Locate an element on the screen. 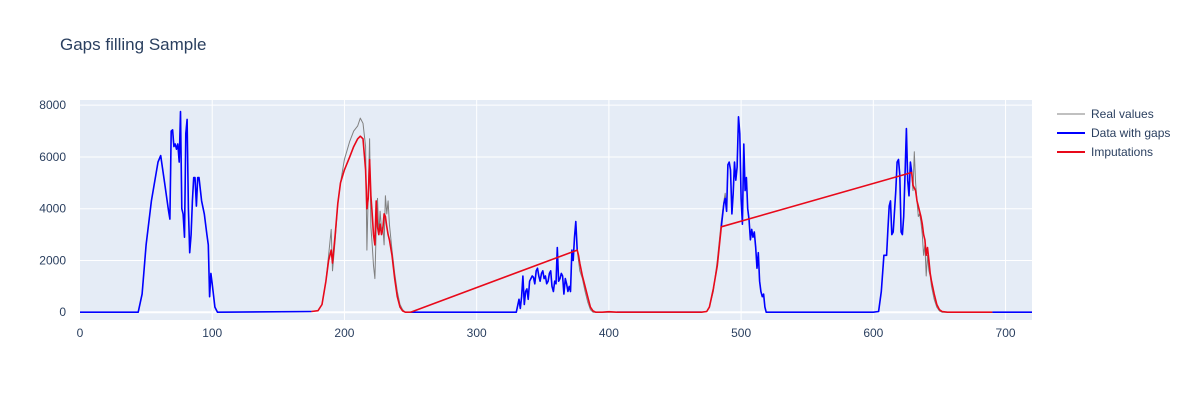 Image resolution: width=1200 pixels, height=400 pixels. x-tick-label: 700 is located at coordinates (1006, 333).